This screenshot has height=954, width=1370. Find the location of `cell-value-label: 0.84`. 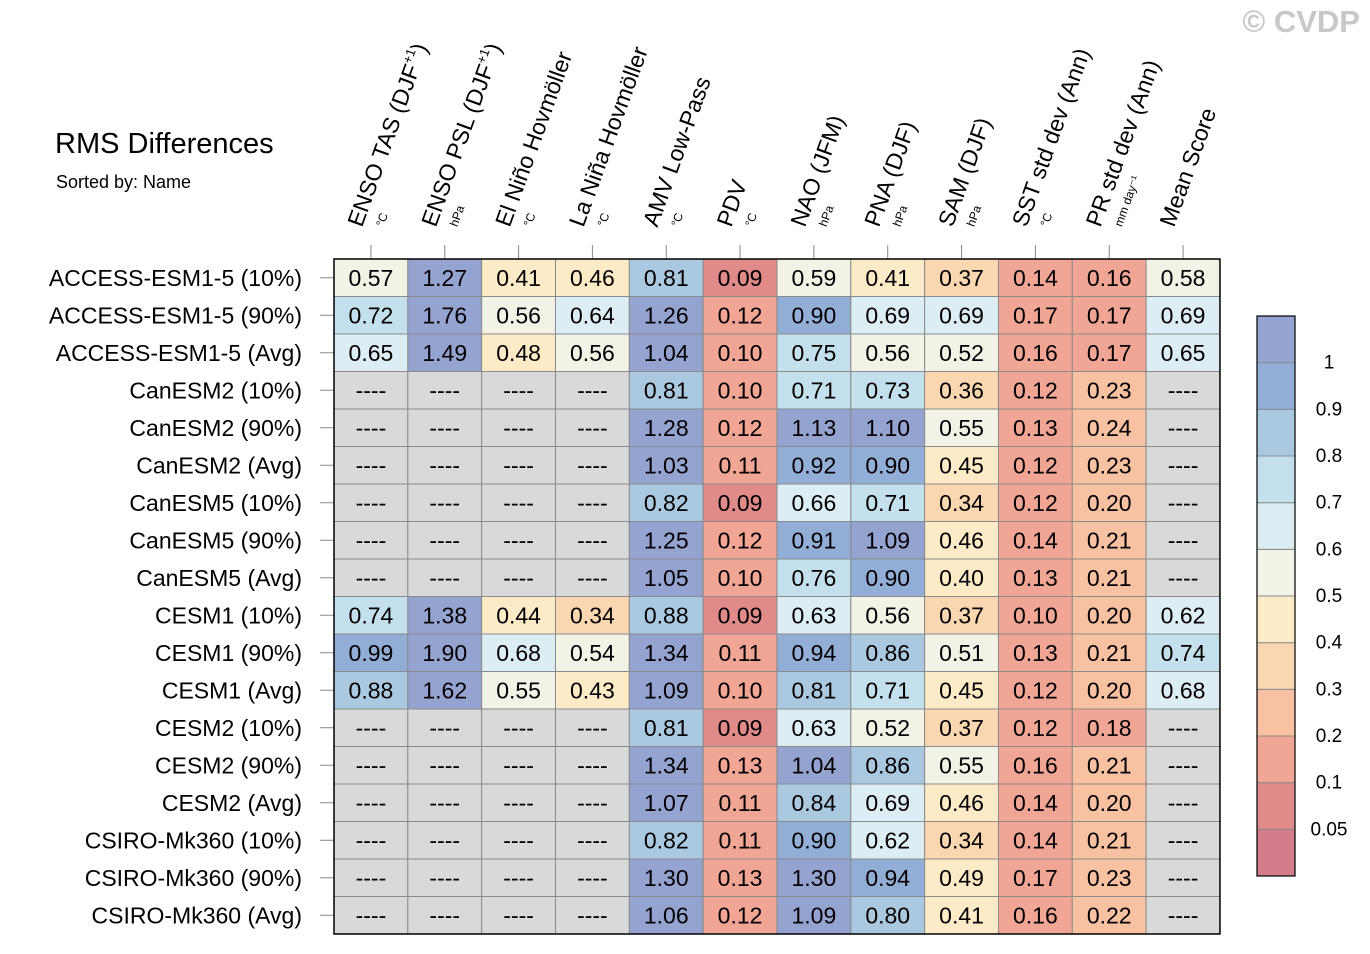

cell-value-label: 0.84 is located at coordinates (814, 803).